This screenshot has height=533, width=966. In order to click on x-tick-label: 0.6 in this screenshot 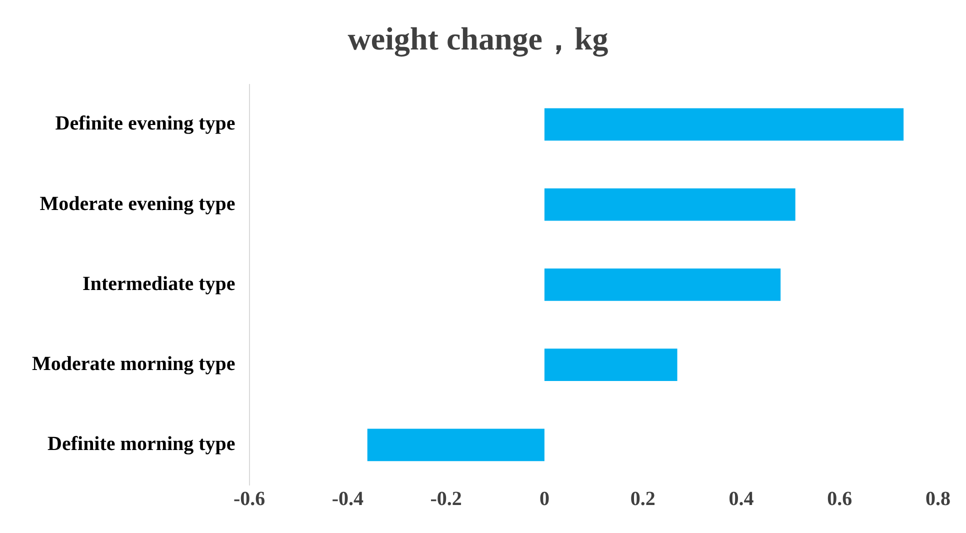, I will do `click(839, 499)`.